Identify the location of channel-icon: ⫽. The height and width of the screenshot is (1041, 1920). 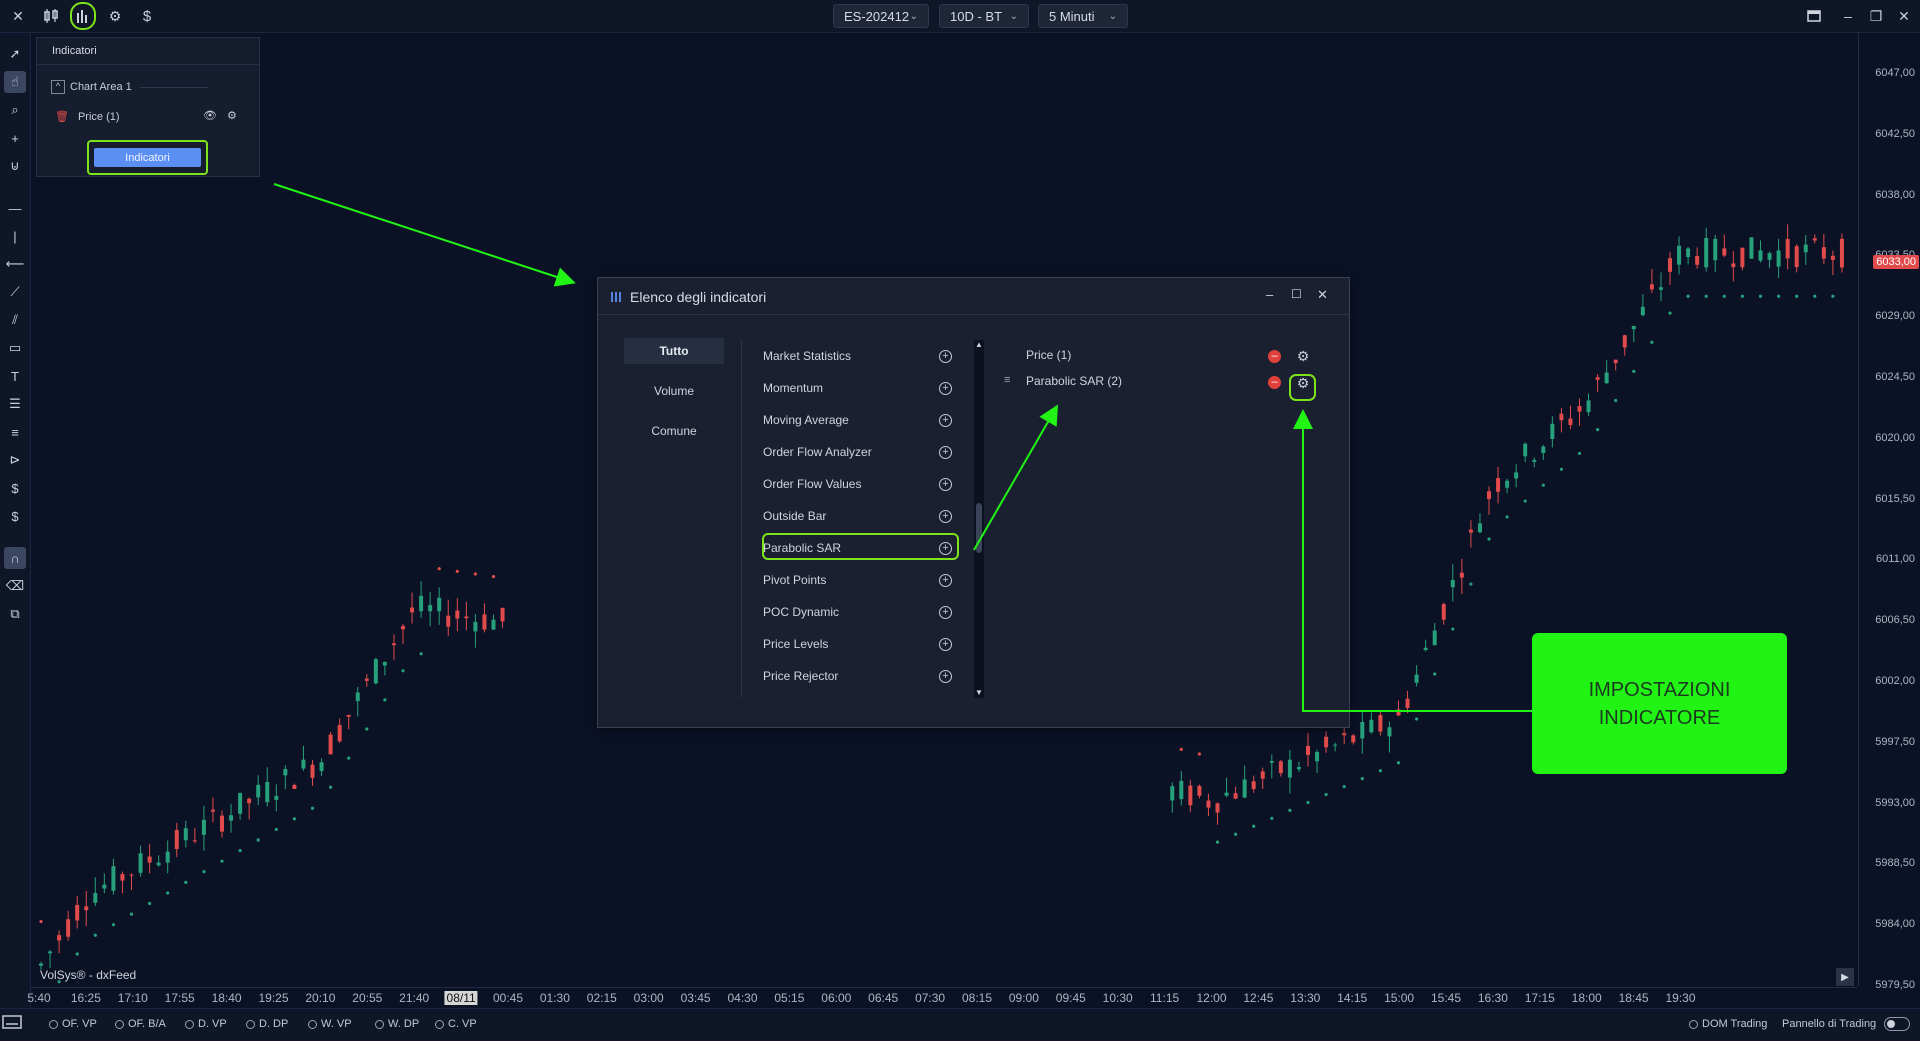
(15, 319).